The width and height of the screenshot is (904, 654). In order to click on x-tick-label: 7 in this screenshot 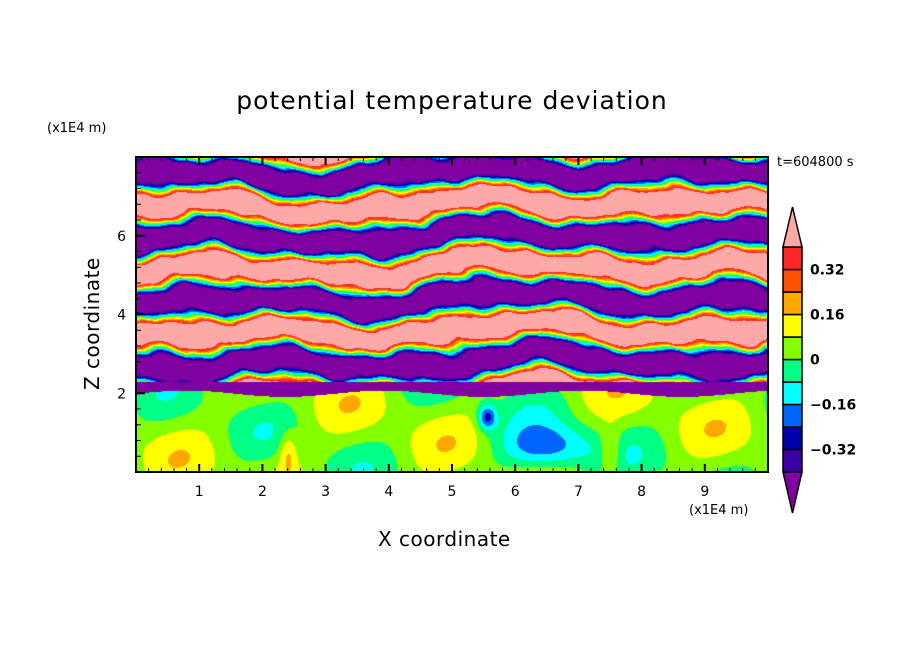, I will do `click(578, 492)`.